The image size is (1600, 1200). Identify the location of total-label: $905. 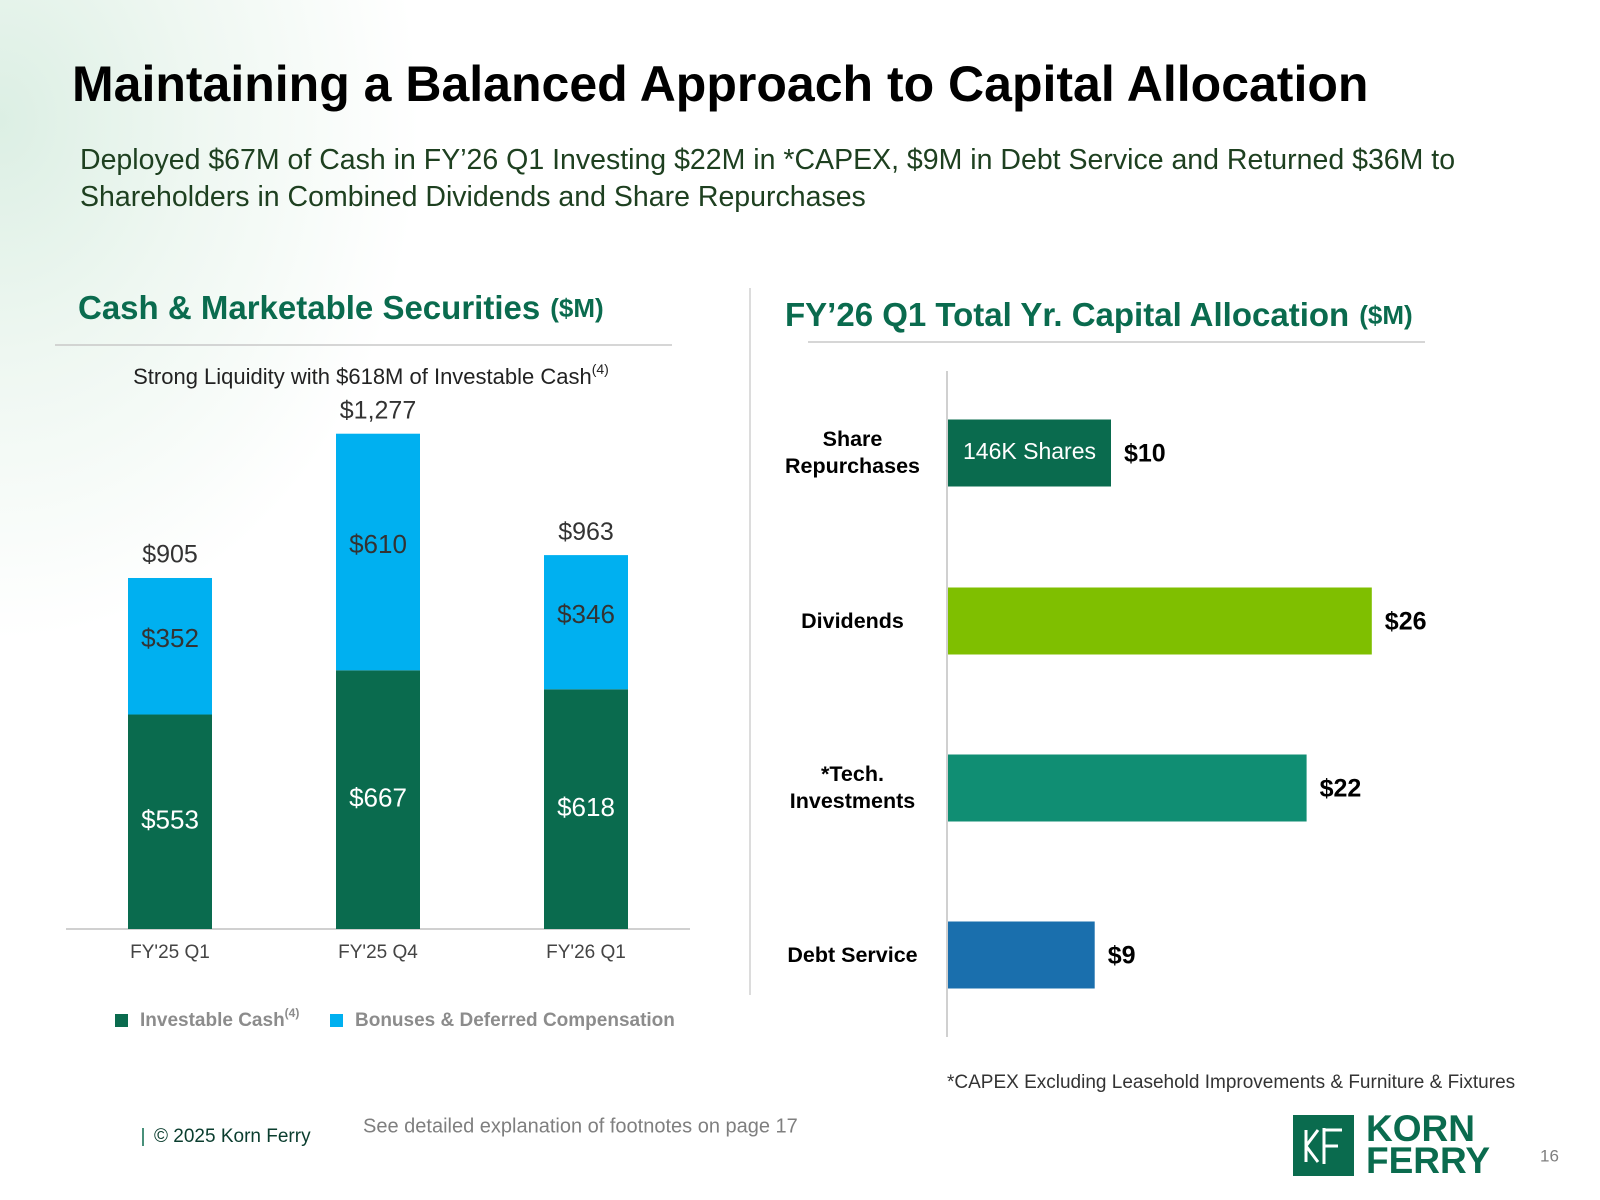
(170, 555).